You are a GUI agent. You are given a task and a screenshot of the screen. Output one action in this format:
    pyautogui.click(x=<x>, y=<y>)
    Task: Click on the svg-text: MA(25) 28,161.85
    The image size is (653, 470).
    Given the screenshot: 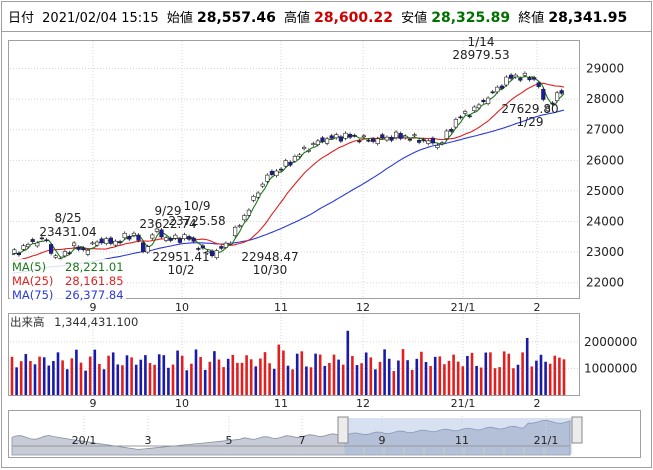 What is the action you would take?
    pyautogui.click(x=68, y=281)
    